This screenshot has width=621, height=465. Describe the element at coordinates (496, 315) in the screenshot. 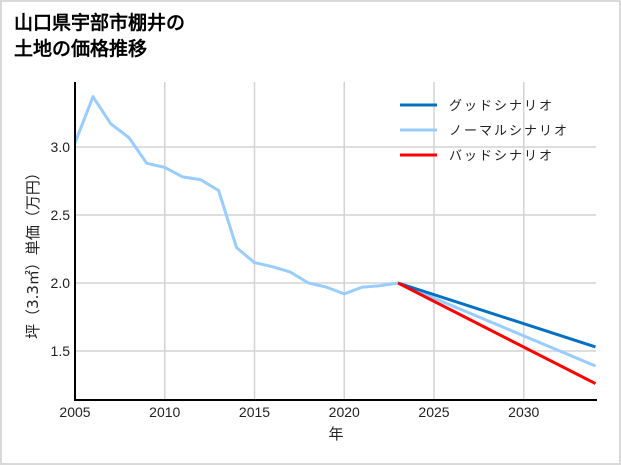

I see `series-good-scenario` at that location.